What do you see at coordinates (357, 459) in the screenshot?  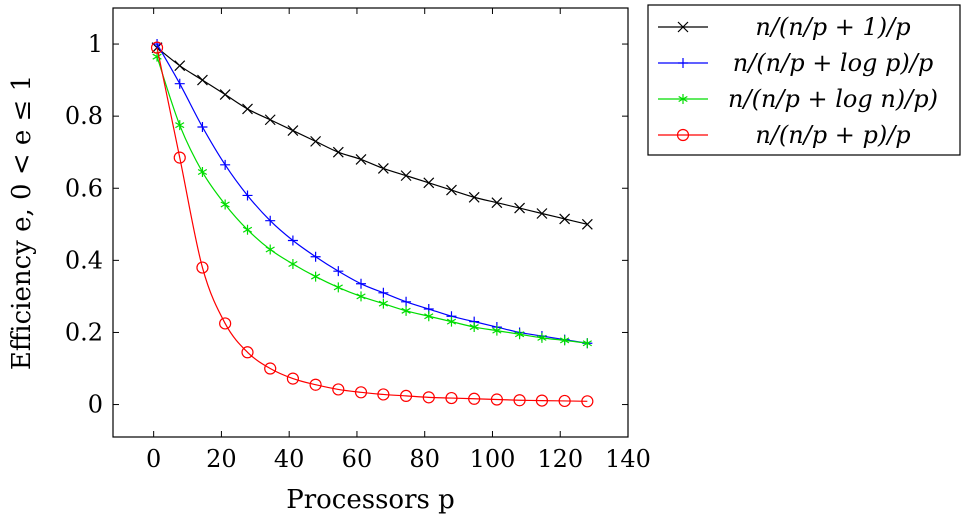 I see `x-tick-label: 60` at bounding box center [357, 459].